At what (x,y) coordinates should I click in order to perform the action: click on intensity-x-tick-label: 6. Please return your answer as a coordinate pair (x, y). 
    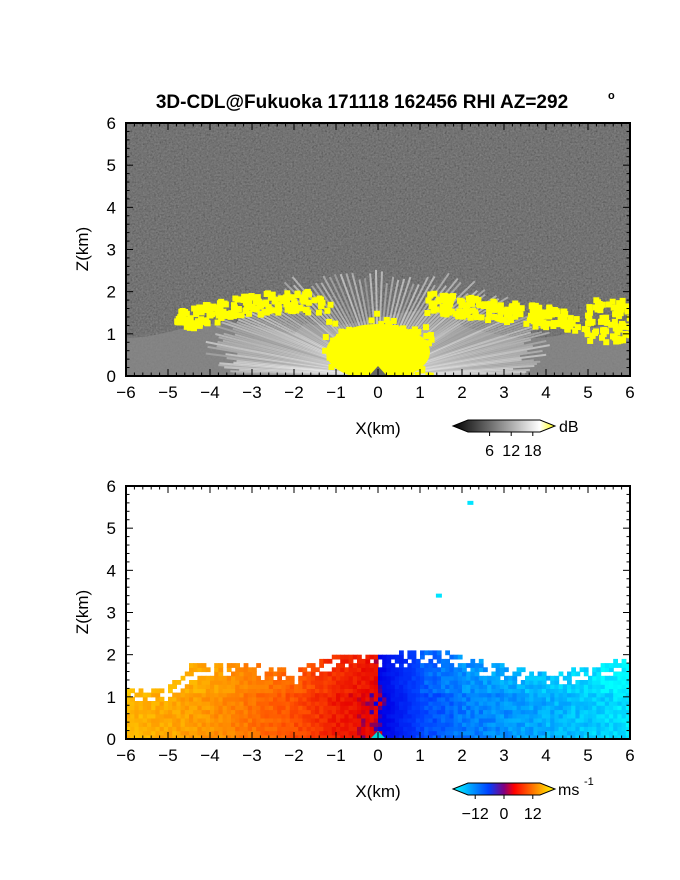
    Looking at the image, I should click on (629, 392).